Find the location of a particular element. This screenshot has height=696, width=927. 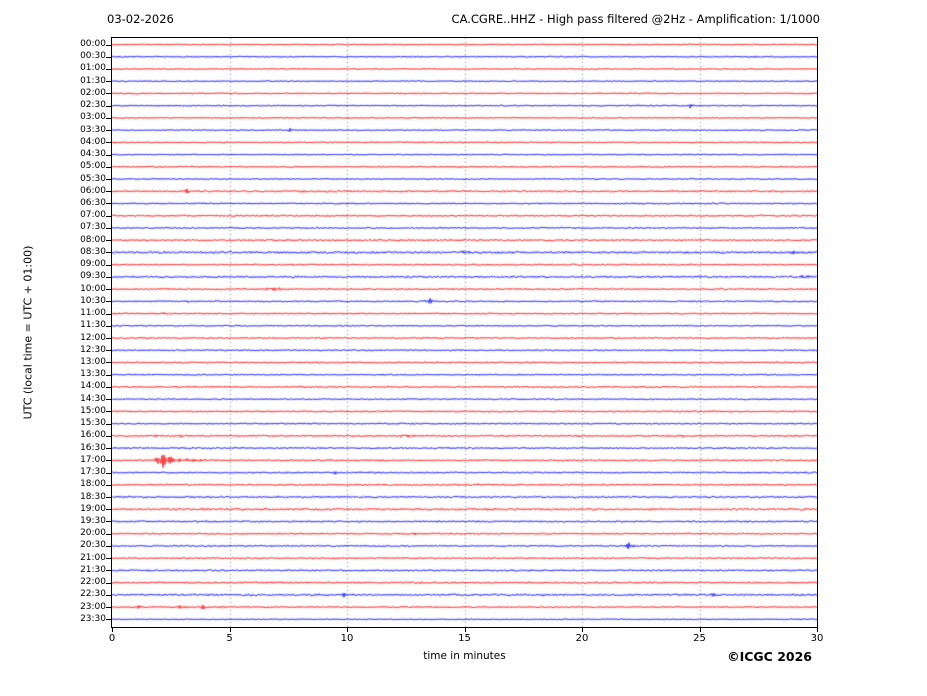

date-title: 03-02-2026 is located at coordinates (140, 19).